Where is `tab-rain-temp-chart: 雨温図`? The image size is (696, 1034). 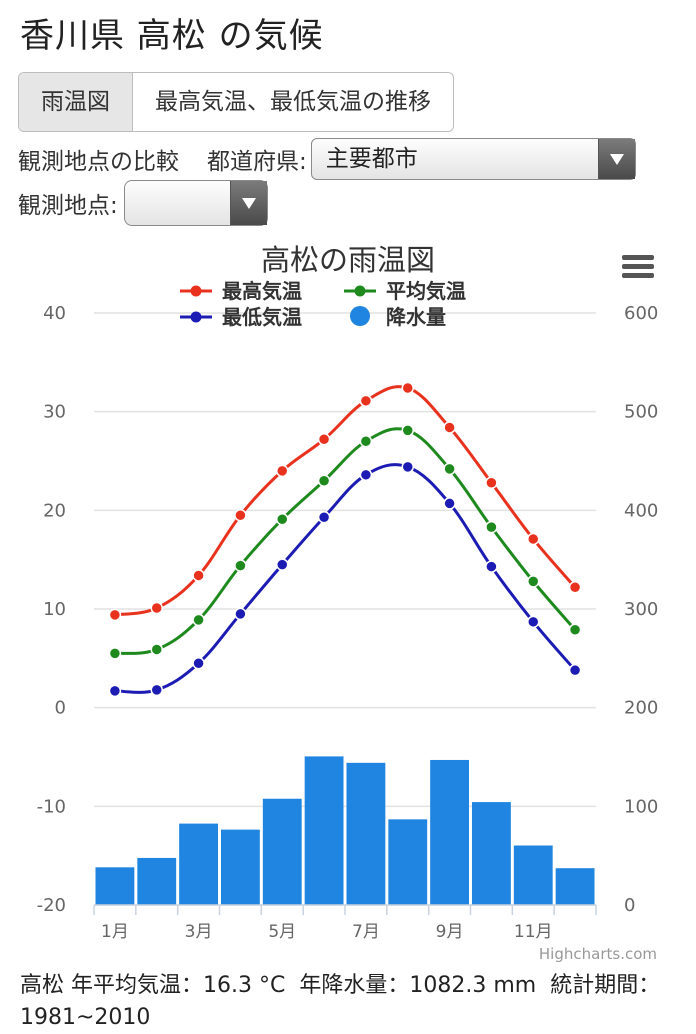 tab-rain-temp-chart: 雨温図 is located at coordinates (76, 102).